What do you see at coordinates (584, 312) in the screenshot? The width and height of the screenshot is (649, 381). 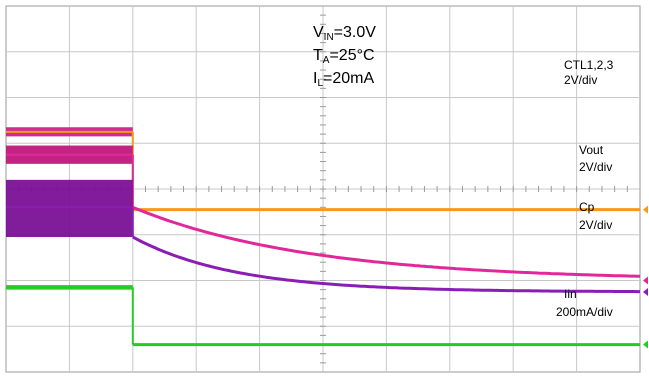 I see `channel-scale-iin: 200mA/div` at bounding box center [584, 312].